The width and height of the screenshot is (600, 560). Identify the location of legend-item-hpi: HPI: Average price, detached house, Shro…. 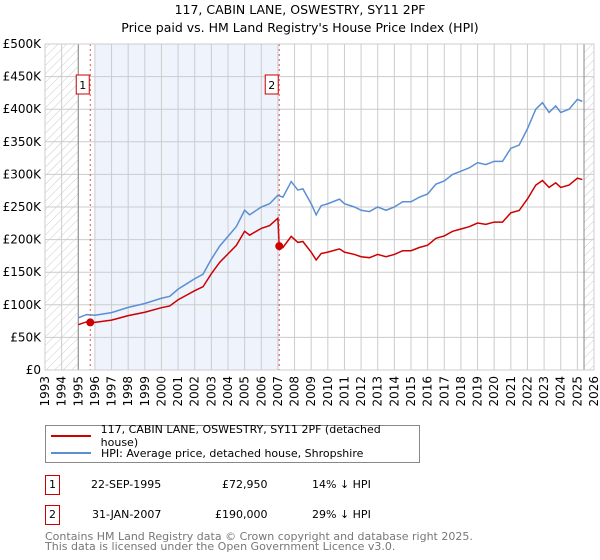
(207, 453).